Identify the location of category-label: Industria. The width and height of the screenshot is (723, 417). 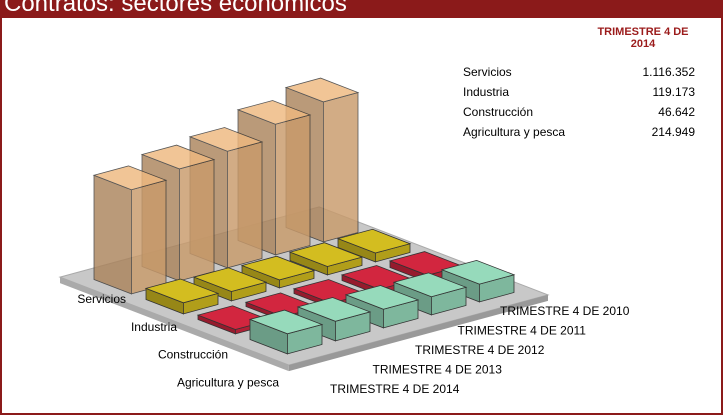
(154, 327).